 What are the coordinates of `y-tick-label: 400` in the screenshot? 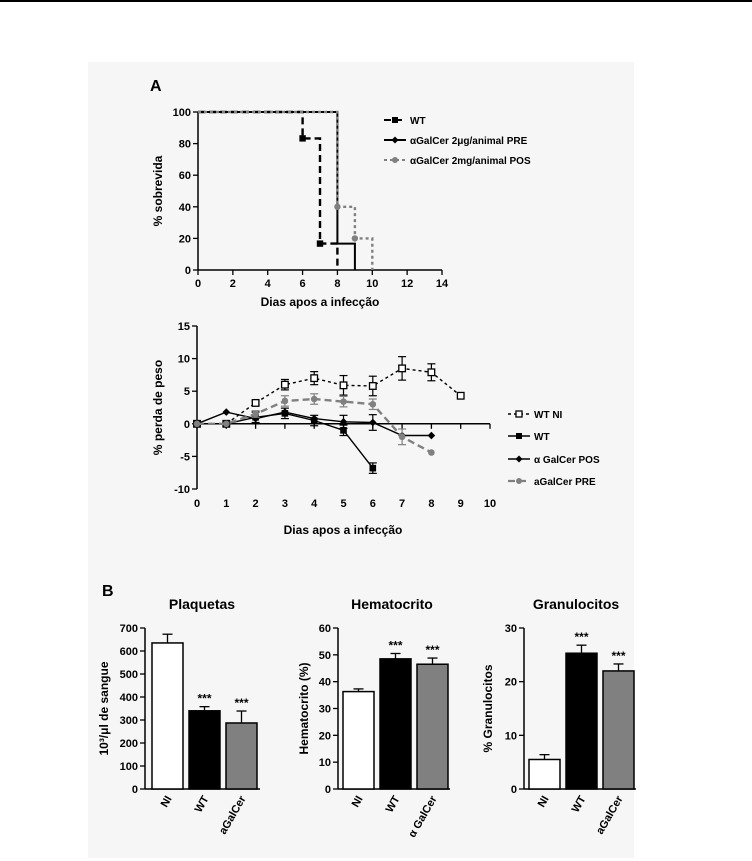 It's located at (129, 698).